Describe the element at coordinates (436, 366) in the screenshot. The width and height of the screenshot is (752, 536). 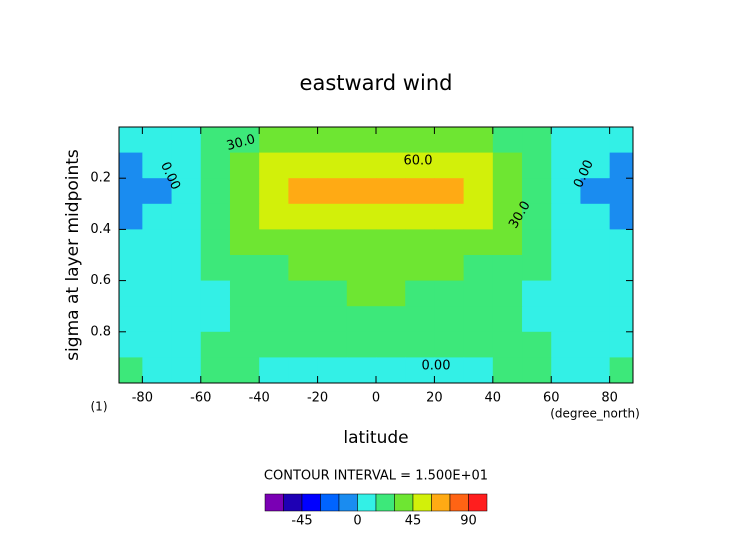
I see `contour-label: 0.00` at that location.